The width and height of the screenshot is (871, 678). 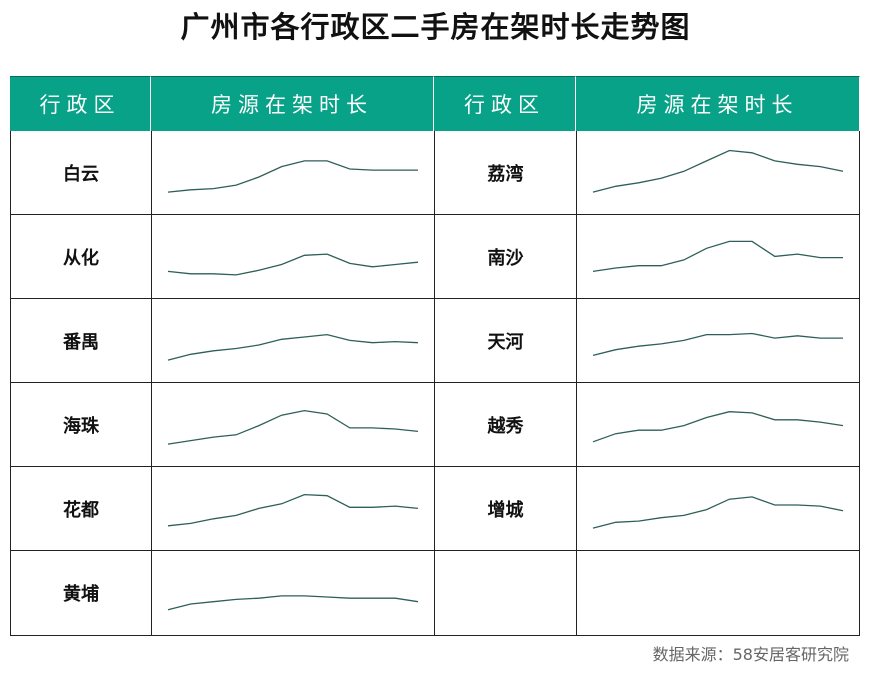 I want to click on district-cell: 天河, so click(x=505, y=341).